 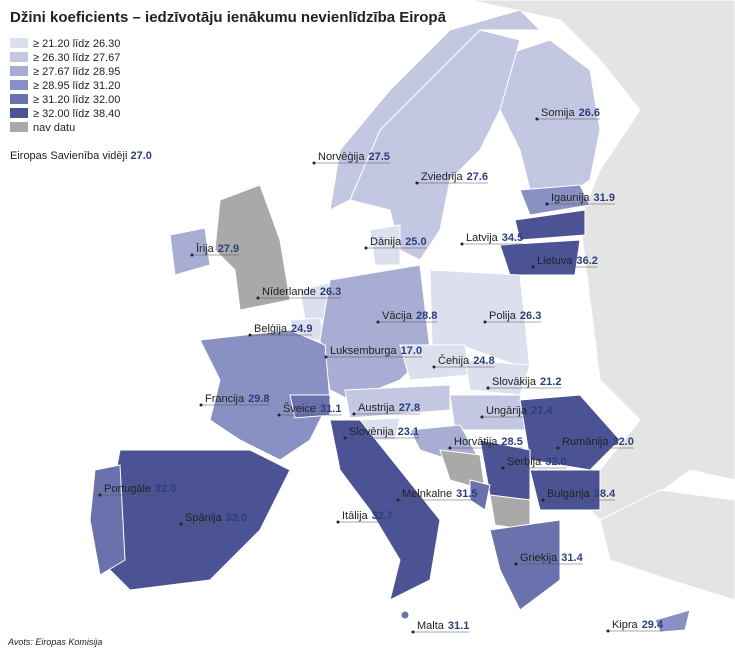 I want to click on country-name: Melnkalne, so click(x=427, y=494).